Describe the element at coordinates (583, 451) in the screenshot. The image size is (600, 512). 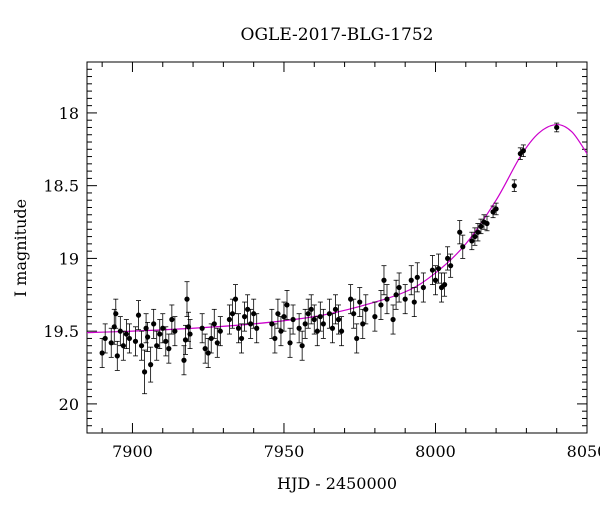
I see `x-tick-label: 8050` at that location.